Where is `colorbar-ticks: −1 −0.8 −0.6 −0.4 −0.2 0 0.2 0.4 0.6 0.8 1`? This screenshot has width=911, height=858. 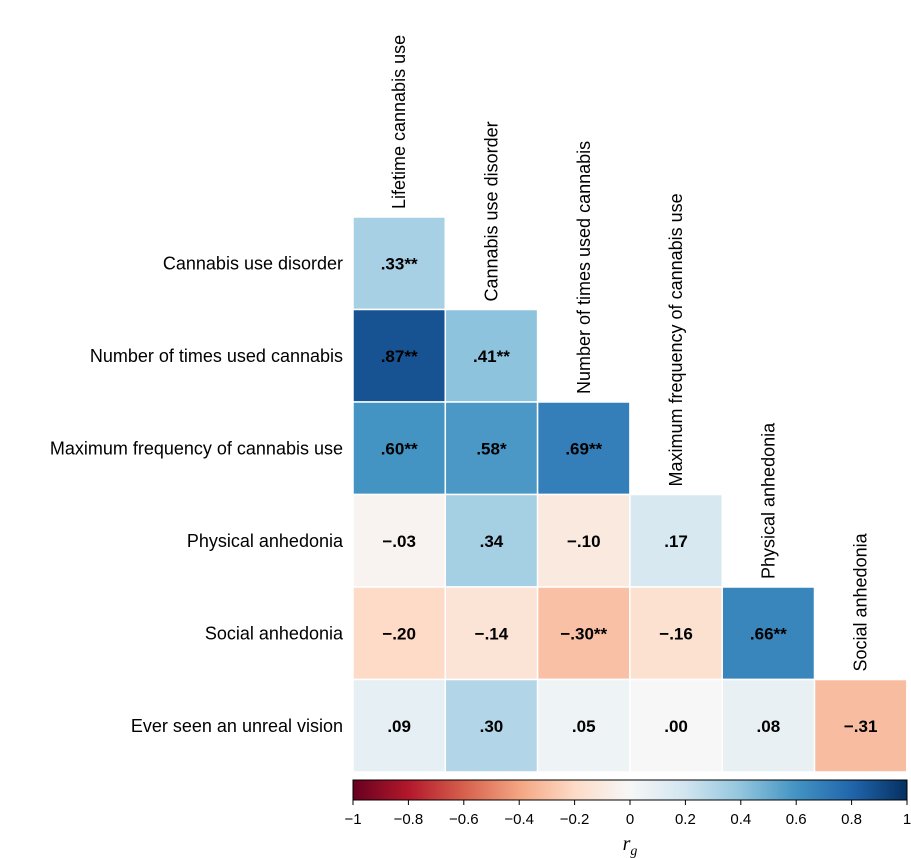 colorbar-ticks: −1 −0.8 −0.6 −0.4 −0.2 0 0.2 0.4 0.6 0.8 1 is located at coordinates (627, 814).